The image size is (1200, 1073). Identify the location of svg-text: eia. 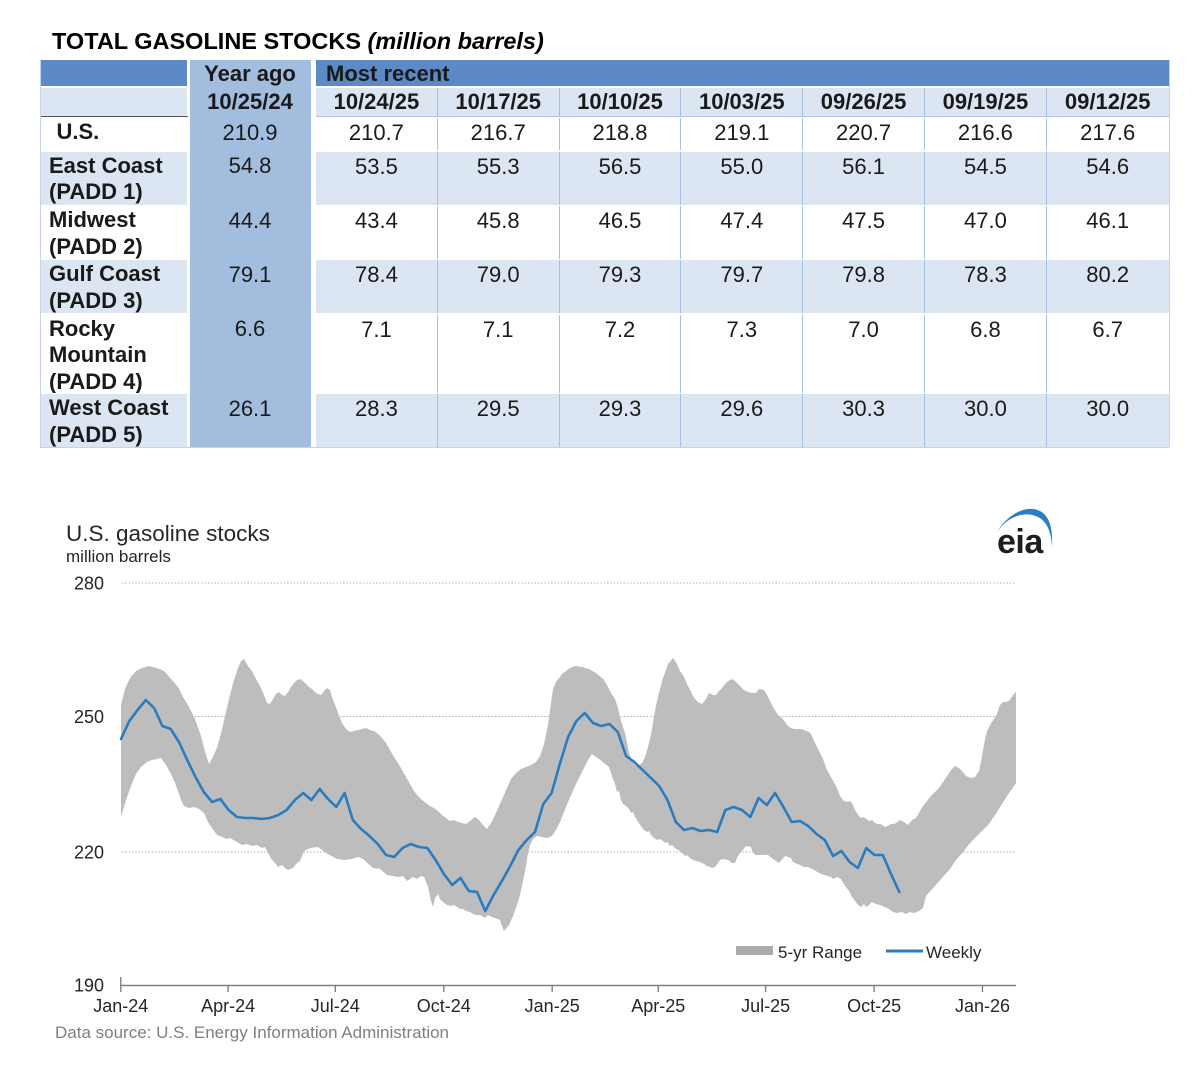
(1020, 542).